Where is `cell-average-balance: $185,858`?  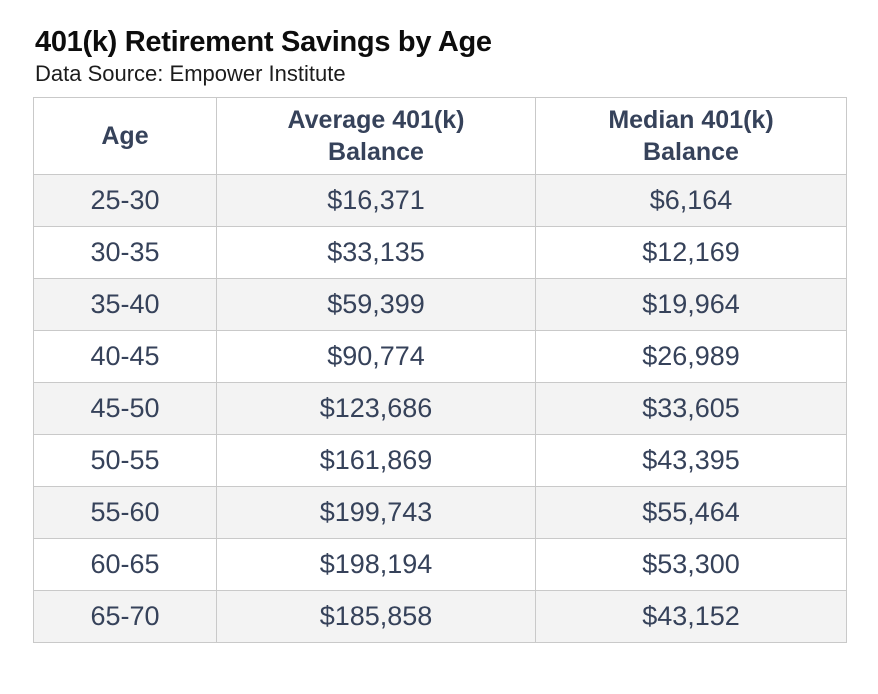
cell-average-balance: $185,858 is located at coordinates (376, 616).